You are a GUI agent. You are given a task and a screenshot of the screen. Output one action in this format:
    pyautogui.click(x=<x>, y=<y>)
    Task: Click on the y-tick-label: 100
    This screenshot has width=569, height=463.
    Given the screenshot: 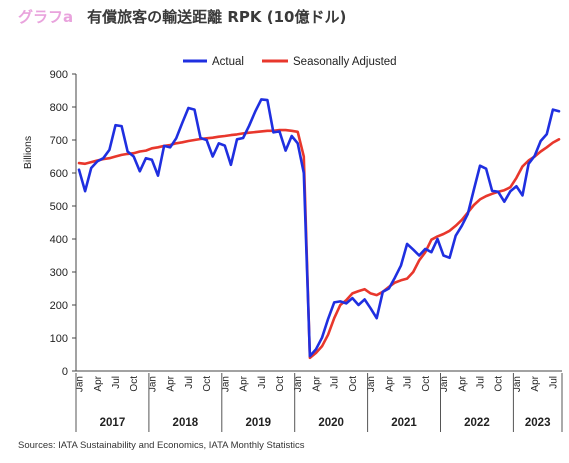 What is the action you would take?
    pyautogui.click(x=59, y=339)
    